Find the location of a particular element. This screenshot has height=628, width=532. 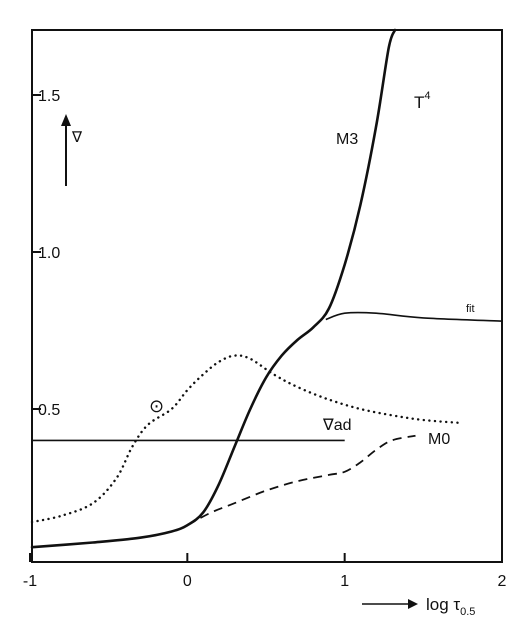

x-axis-label: log τ0.5 is located at coordinates (450, 606).